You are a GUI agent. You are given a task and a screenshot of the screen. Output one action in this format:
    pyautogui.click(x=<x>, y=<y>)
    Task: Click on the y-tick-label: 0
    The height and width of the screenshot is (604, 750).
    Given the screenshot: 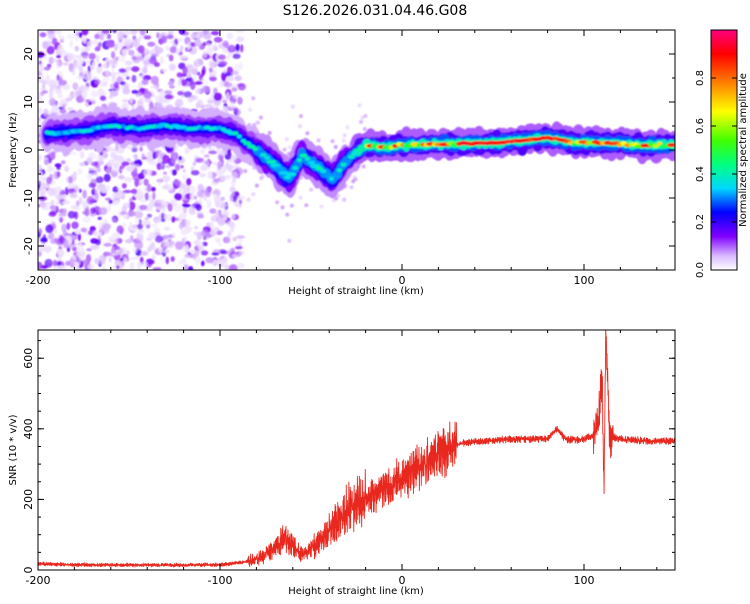 What is the action you would take?
    pyautogui.click(x=28, y=150)
    